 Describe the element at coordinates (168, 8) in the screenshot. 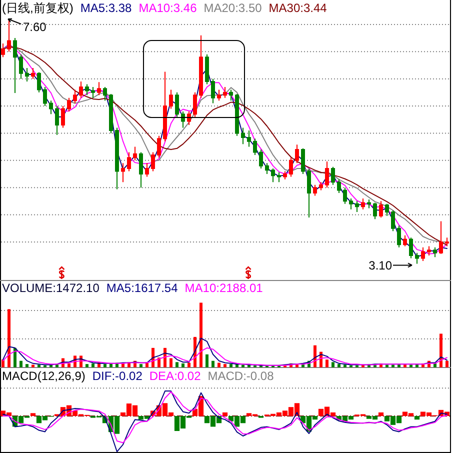

I see `text: MA10:3.46` at that location.